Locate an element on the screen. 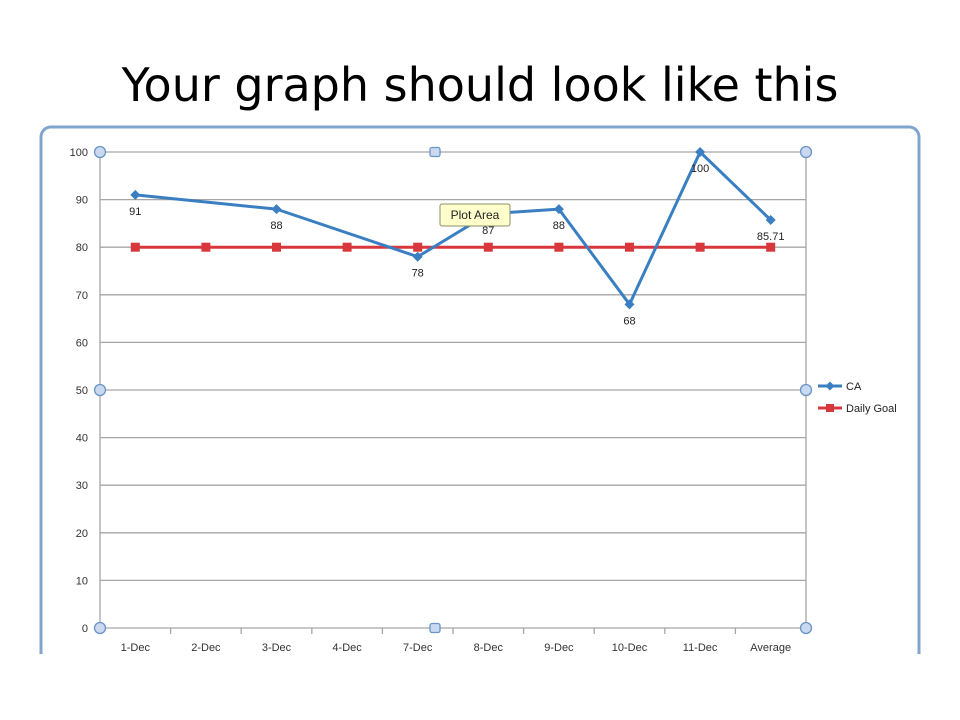  x-tick-label: 3-Dec is located at coordinates (277, 648).